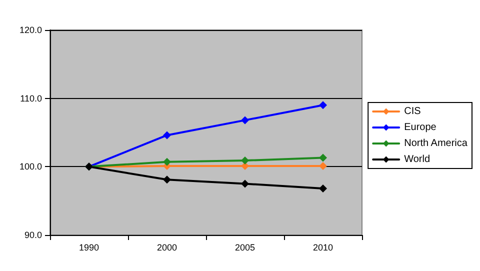 The width and height of the screenshot is (480, 271). Describe the element at coordinates (30, 30) in the screenshot. I see `y-tick-label: 120.0` at that location.